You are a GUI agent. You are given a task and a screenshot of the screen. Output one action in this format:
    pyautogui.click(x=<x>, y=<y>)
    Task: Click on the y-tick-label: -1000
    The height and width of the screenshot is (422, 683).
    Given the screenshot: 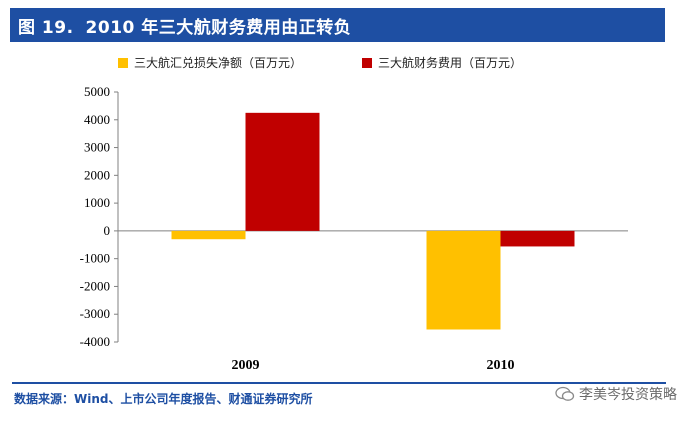 What is the action you would take?
    pyautogui.click(x=95, y=258)
    